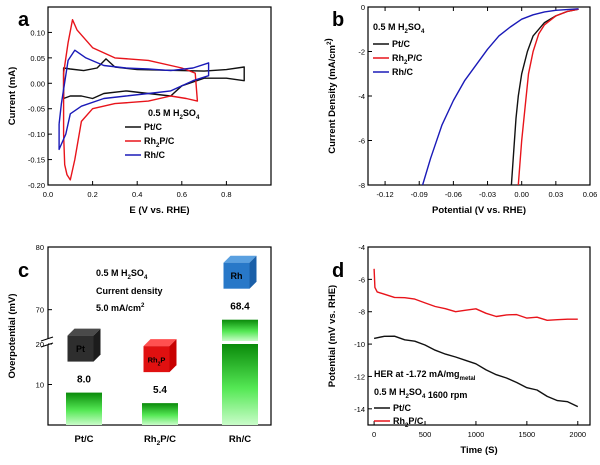 This screenshot has width=600, height=465. I want to click on x-tick-label: 500, so click(425, 434).